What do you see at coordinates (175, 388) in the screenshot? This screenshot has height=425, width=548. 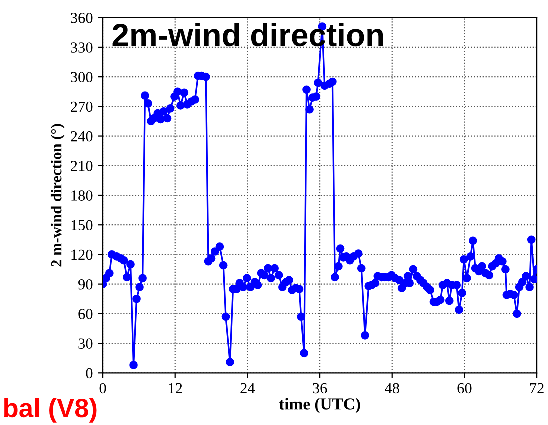 I see `x-tick-label: 12` at bounding box center [175, 388].